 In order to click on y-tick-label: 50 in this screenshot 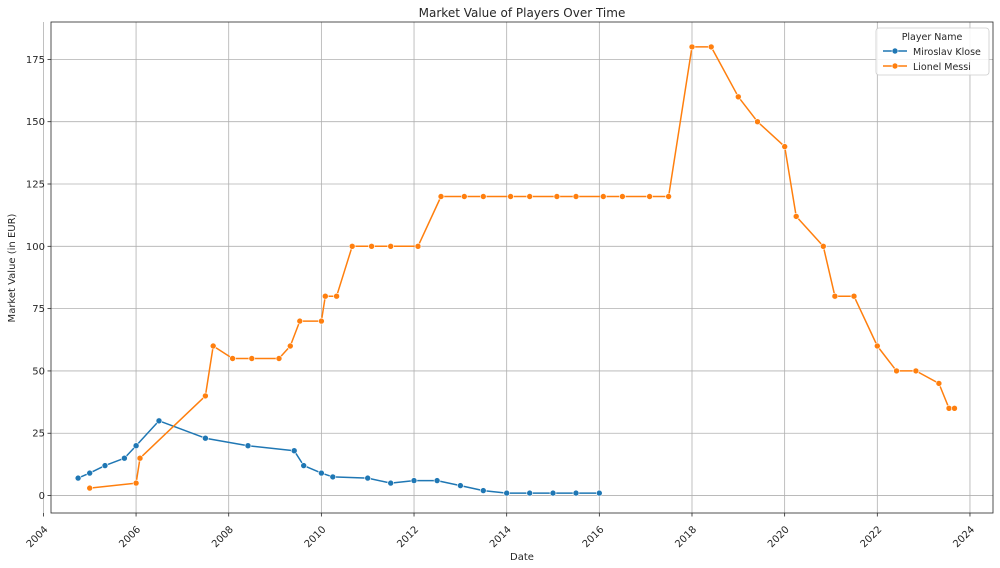, I will do `click(38, 371)`.